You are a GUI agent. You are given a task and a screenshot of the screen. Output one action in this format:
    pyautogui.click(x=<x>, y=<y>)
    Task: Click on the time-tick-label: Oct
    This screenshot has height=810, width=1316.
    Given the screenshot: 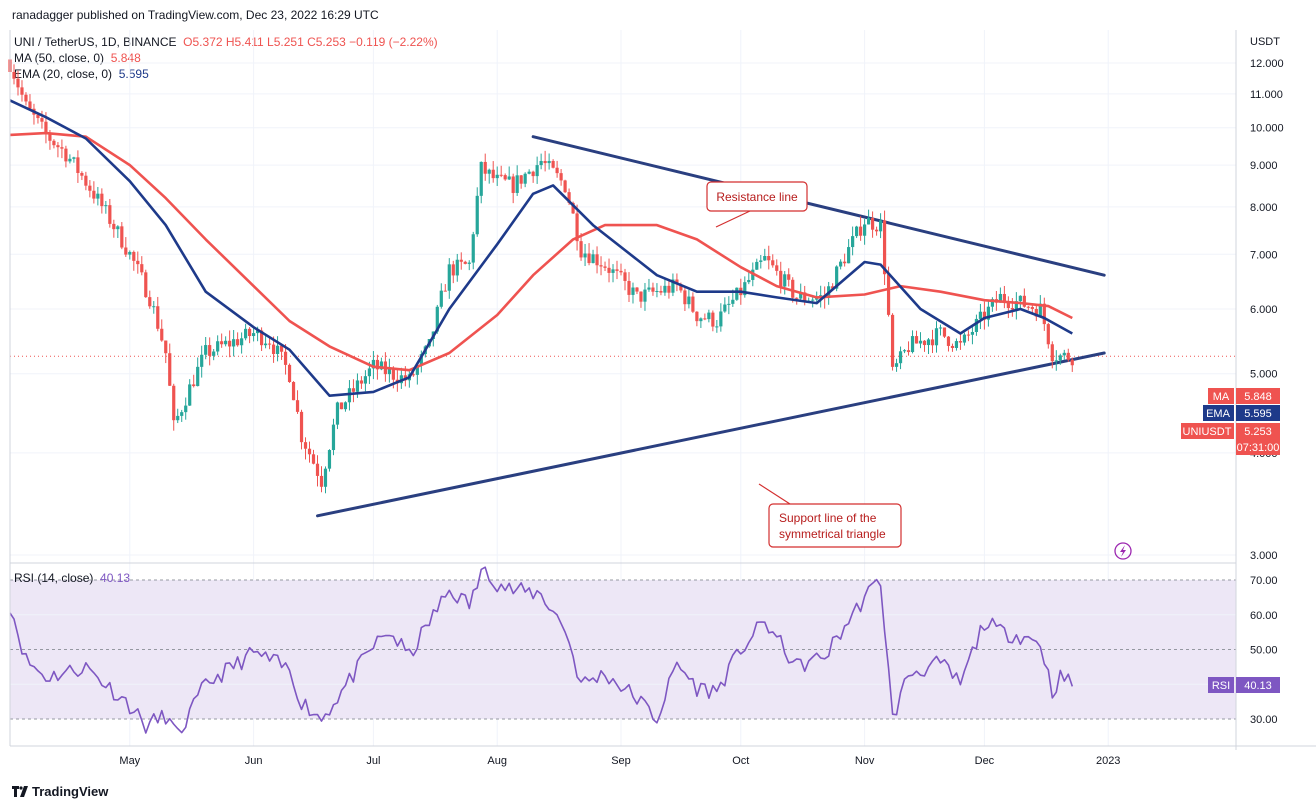 What is the action you would take?
    pyautogui.click(x=740, y=761)
    